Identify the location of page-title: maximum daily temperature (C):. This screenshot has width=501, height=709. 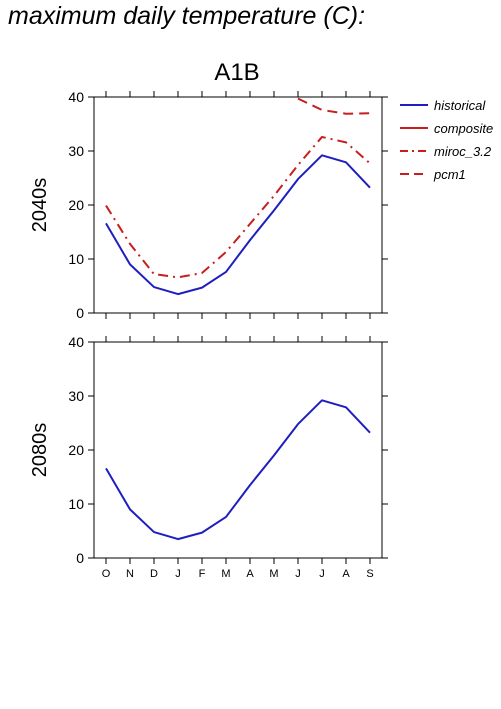
(187, 16).